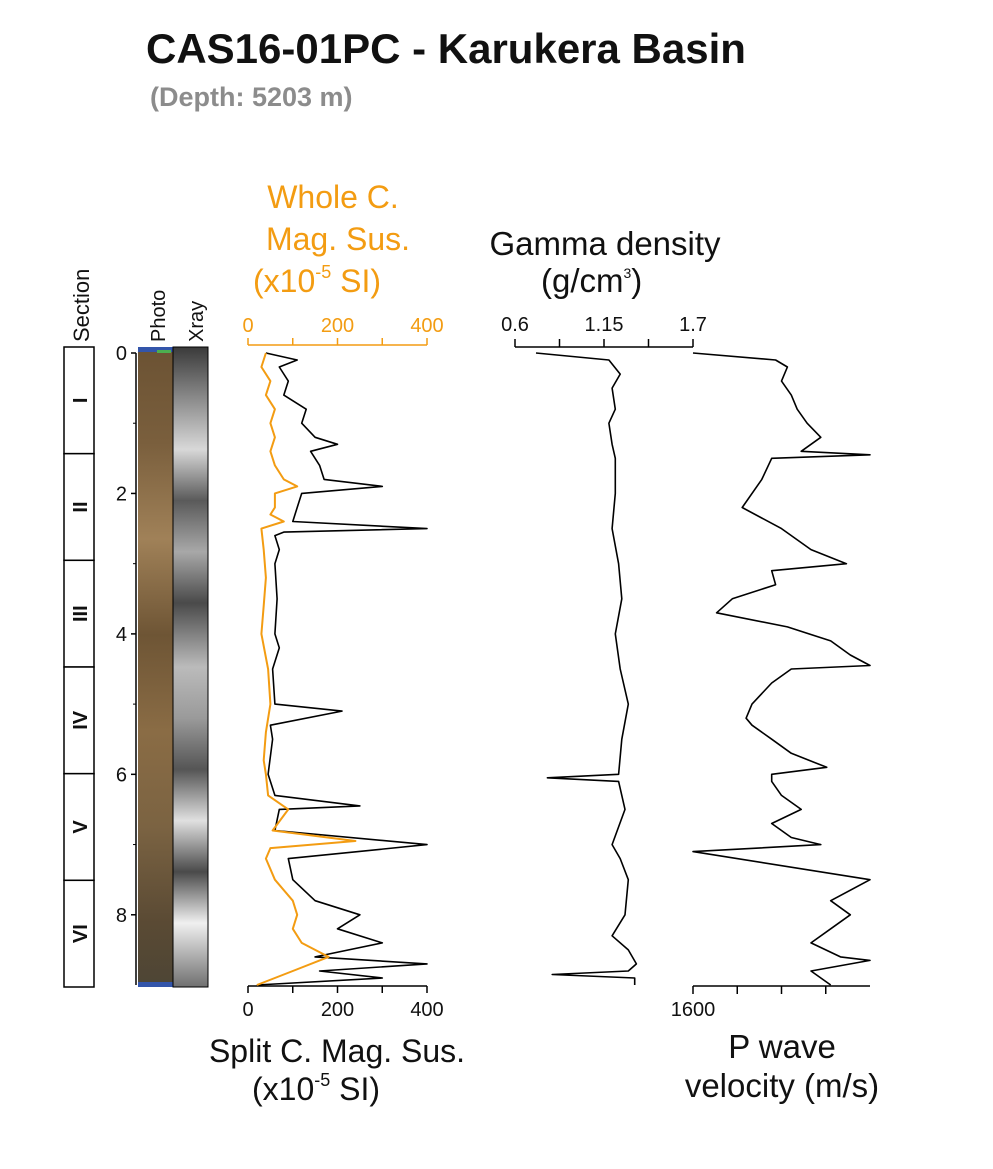 The width and height of the screenshot is (993, 1169). What do you see at coordinates (628, 273) in the screenshot?
I see `gamma-unit-exp: 3` at bounding box center [628, 273].